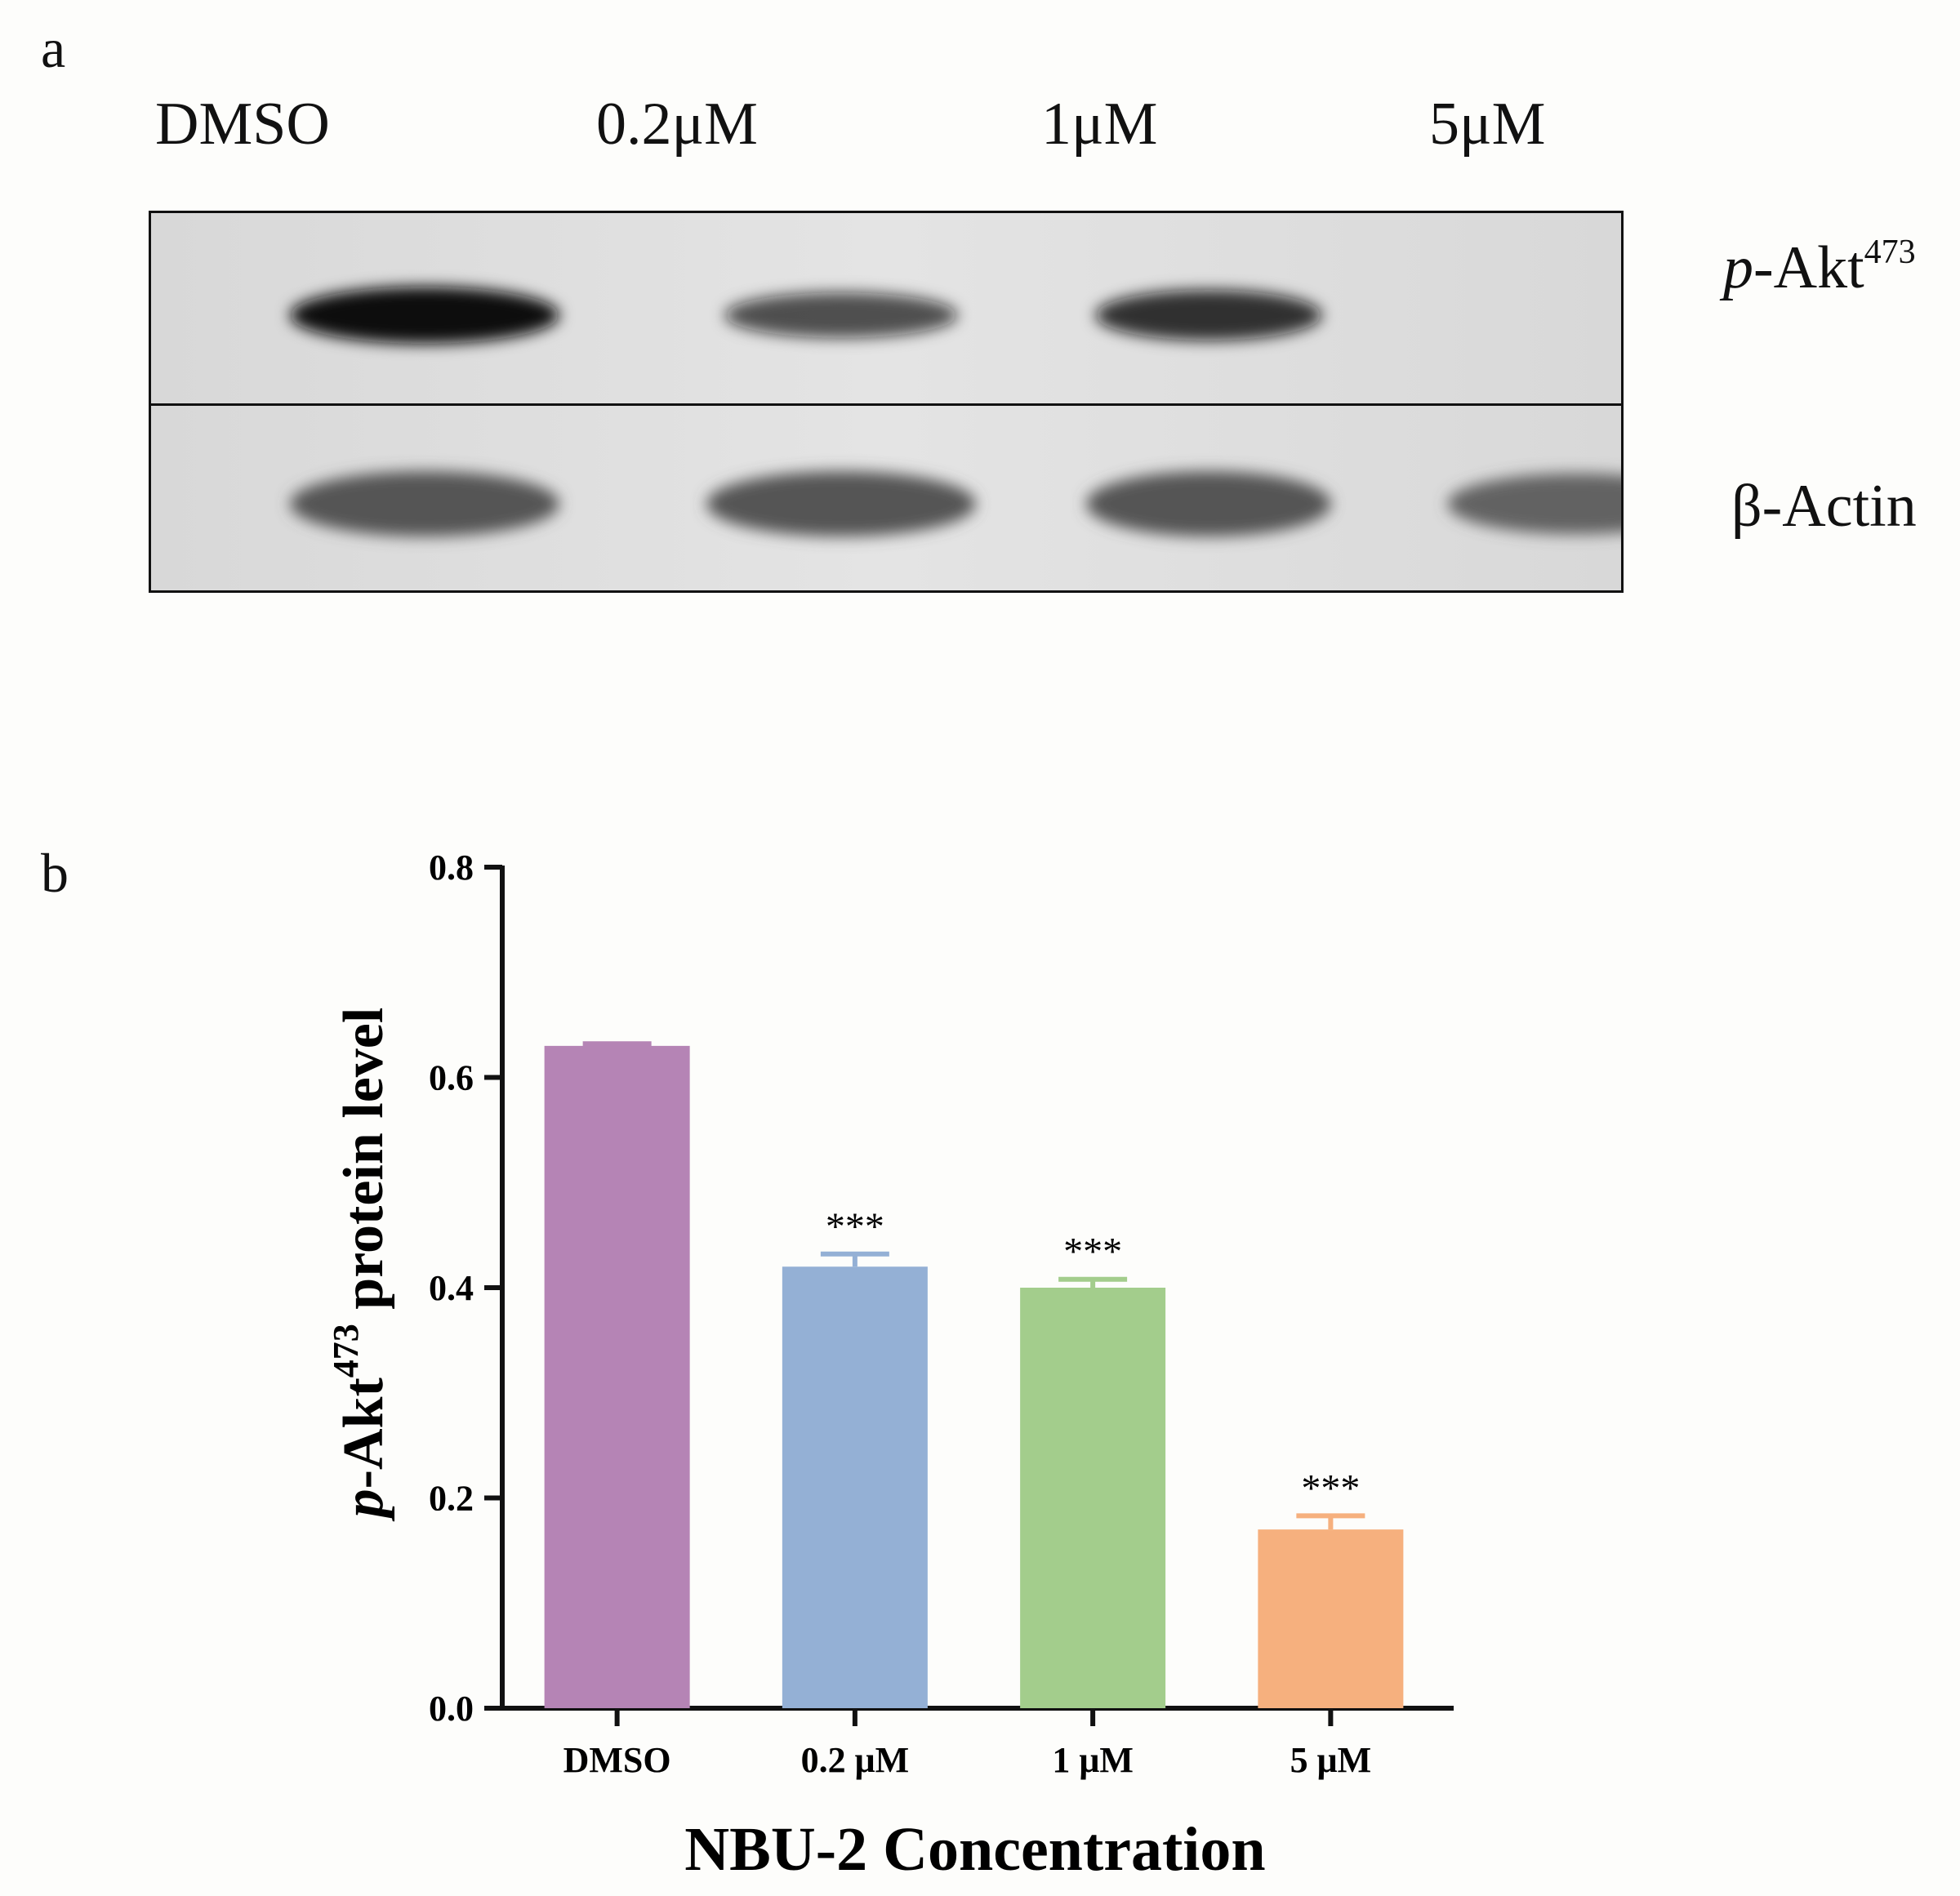 The image size is (1960, 1896). I want to click on actin-blot, so click(887, 498).